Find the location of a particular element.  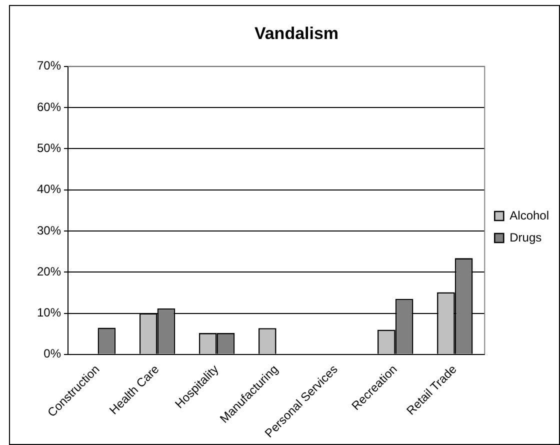

y-tick-label: 70% is located at coordinates (49, 65).